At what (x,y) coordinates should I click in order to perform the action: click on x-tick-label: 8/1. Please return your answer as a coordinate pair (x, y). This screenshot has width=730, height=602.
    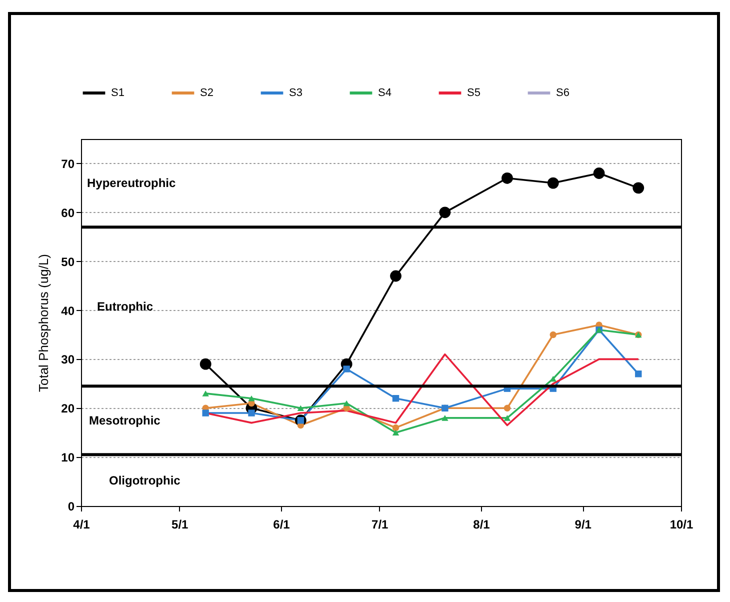
    Looking at the image, I should click on (481, 525).